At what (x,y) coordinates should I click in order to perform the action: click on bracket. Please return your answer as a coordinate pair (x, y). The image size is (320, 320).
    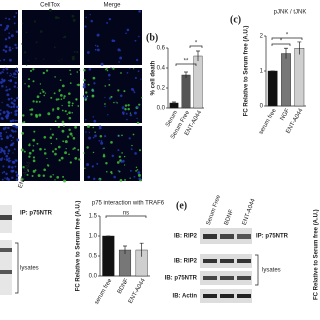
    Looking at the image, I should click on (257, 270).